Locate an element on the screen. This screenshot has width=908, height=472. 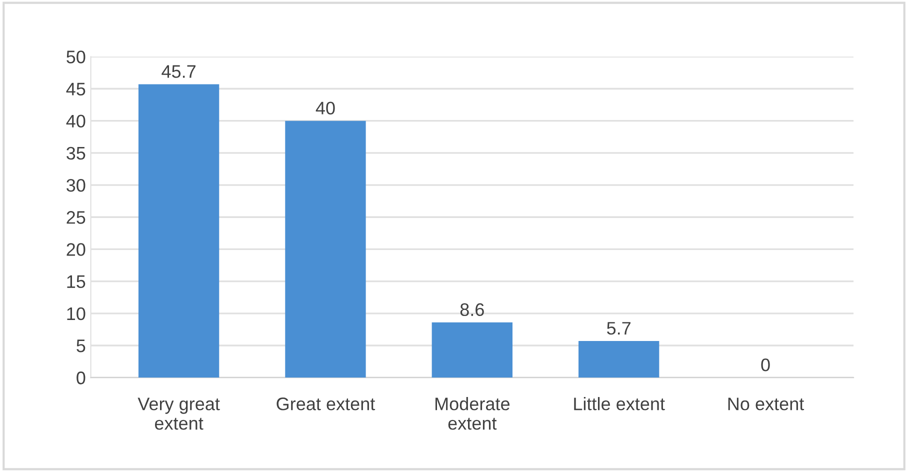
data-label: 5.7 is located at coordinates (618, 328).